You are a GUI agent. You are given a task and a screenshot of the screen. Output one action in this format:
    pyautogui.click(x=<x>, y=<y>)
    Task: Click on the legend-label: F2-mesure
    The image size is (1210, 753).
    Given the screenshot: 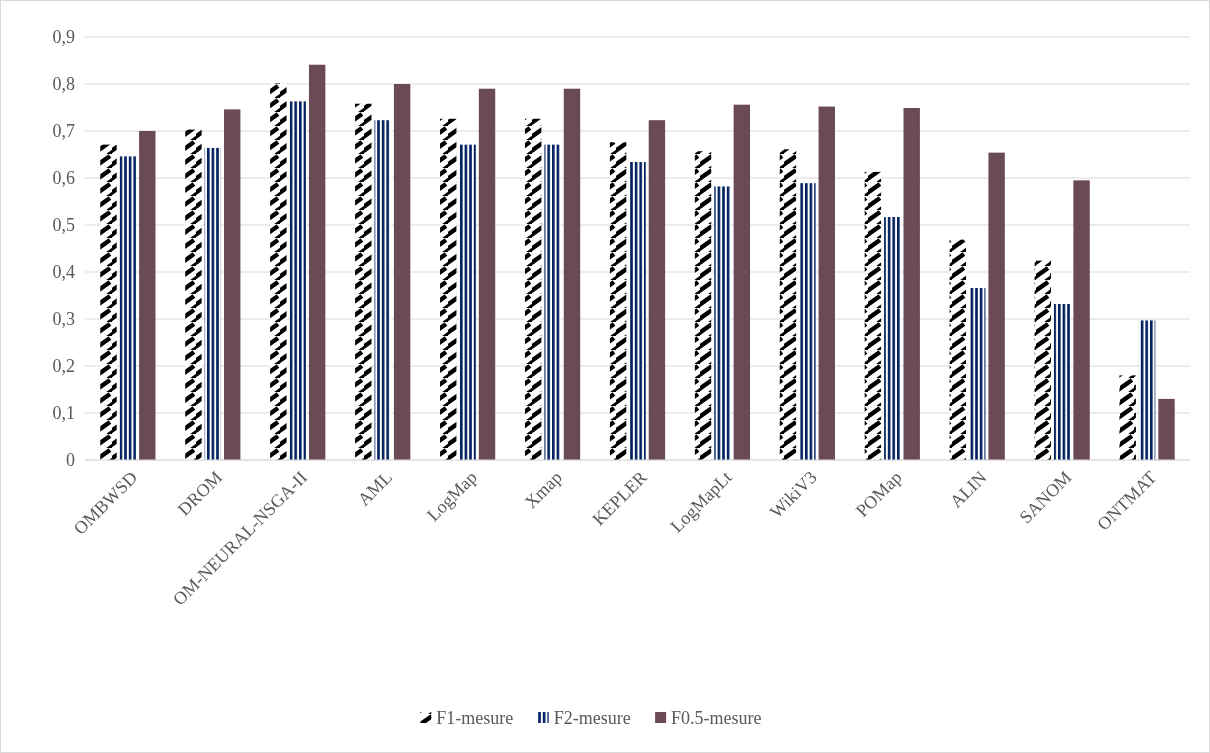 What is the action you would take?
    pyautogui.click(x=592, y=718)
    